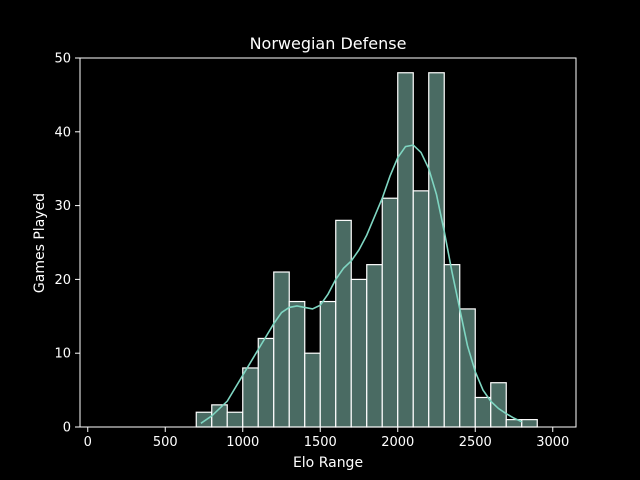 The height and width of the screenshot is (480, 640). What do you see at coordinates (328, 43) in the screenshot?
I see `chart-title: Norwegian Defense` at bounding box center [328, 43].